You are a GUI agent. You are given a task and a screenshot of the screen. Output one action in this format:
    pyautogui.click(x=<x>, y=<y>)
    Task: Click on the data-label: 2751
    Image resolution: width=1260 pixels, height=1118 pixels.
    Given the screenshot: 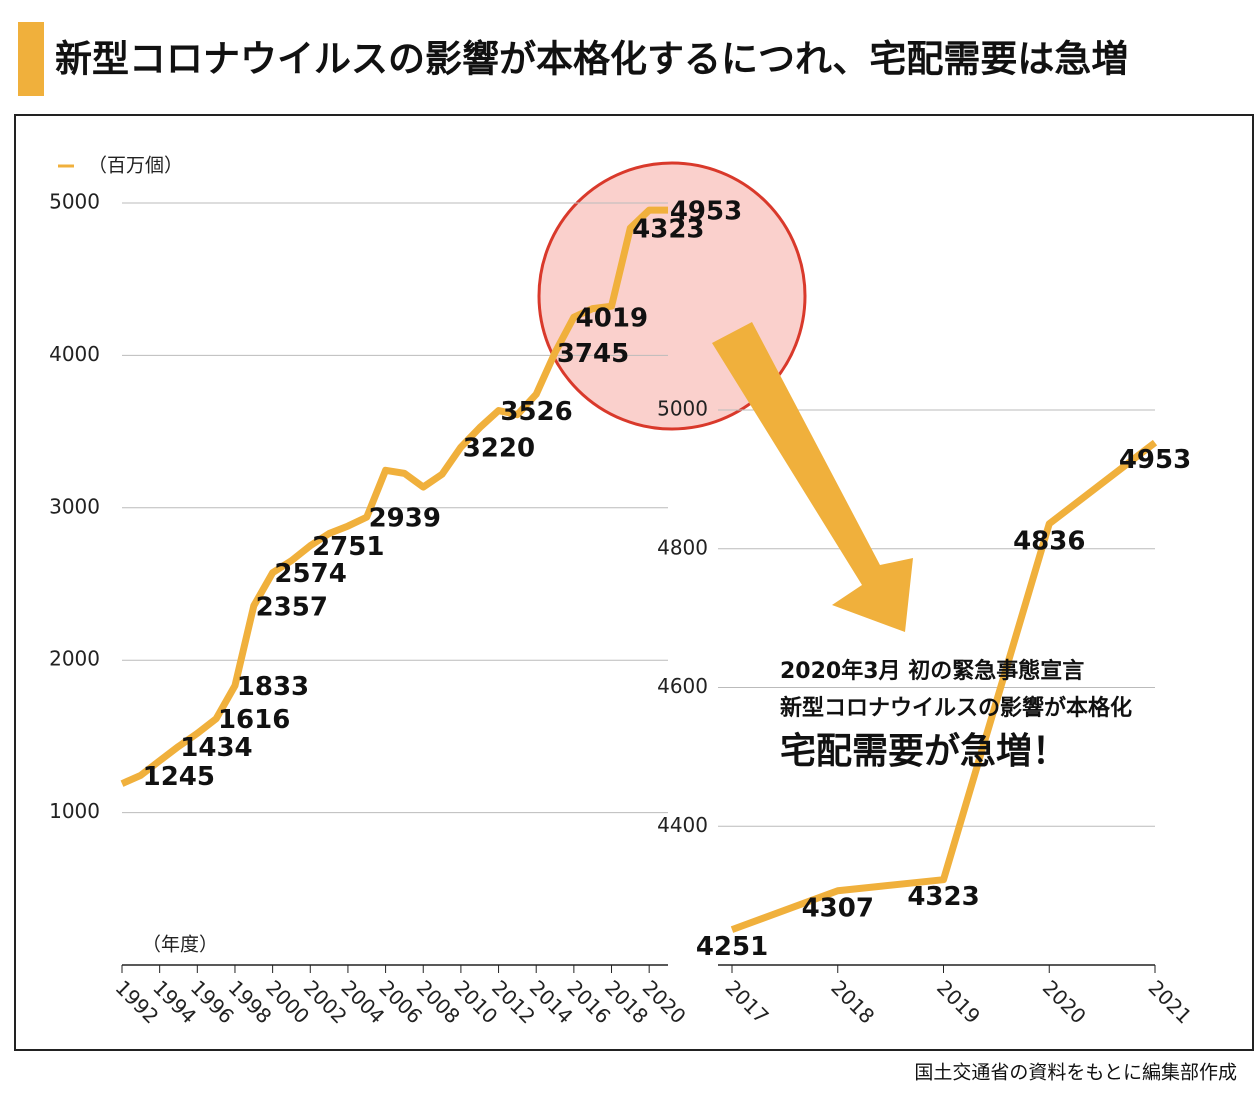 What is the action you would take?
    pyautogui.click(x=348, y=547)
    